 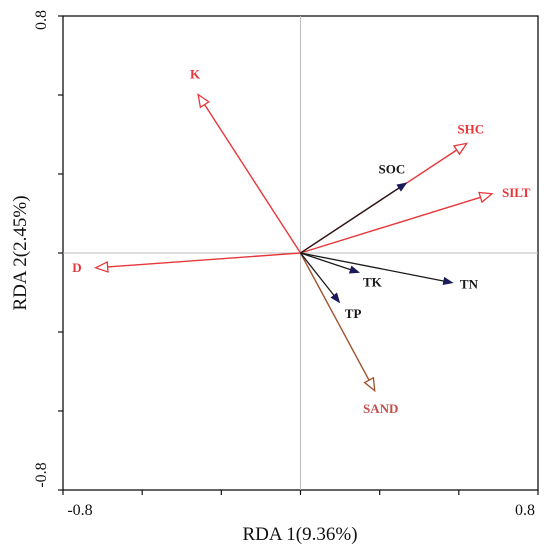 I want to click on arrowhead-soc, so click(x=402, y=187).